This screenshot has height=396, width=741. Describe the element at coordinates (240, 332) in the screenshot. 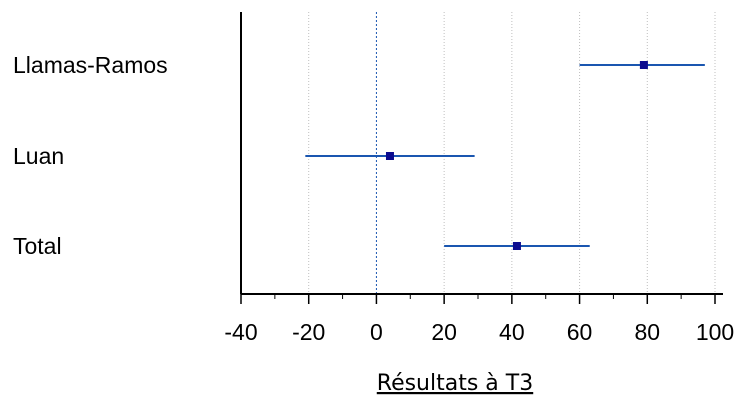

I see `x-tick-label: -40` at that location.